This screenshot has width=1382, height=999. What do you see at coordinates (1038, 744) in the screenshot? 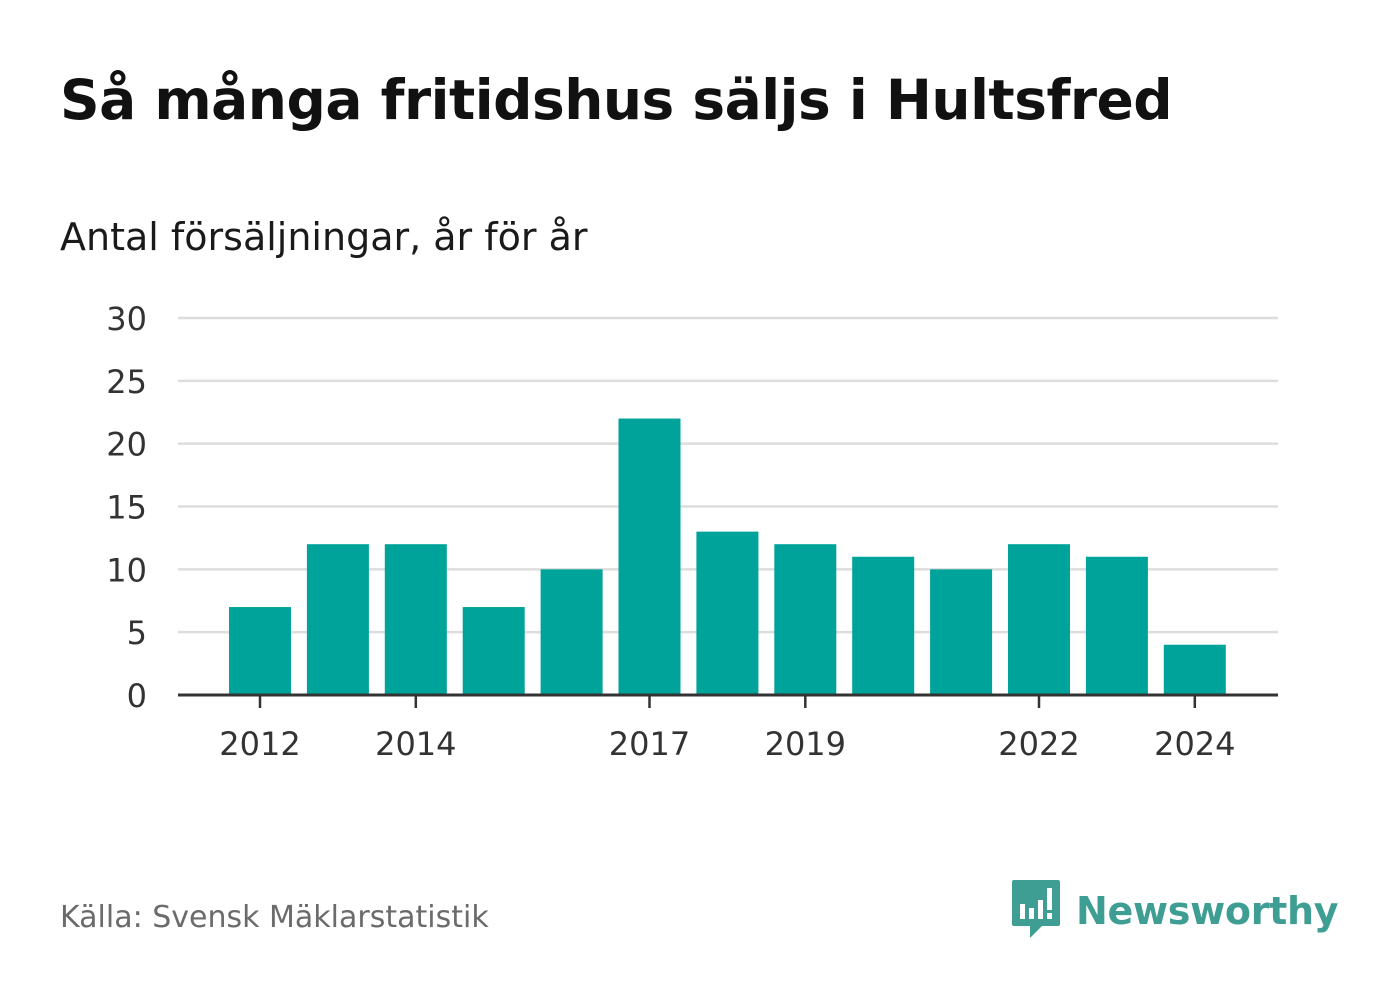
I see `x-tick-label: 2022` at bounding box center [1038, 744].